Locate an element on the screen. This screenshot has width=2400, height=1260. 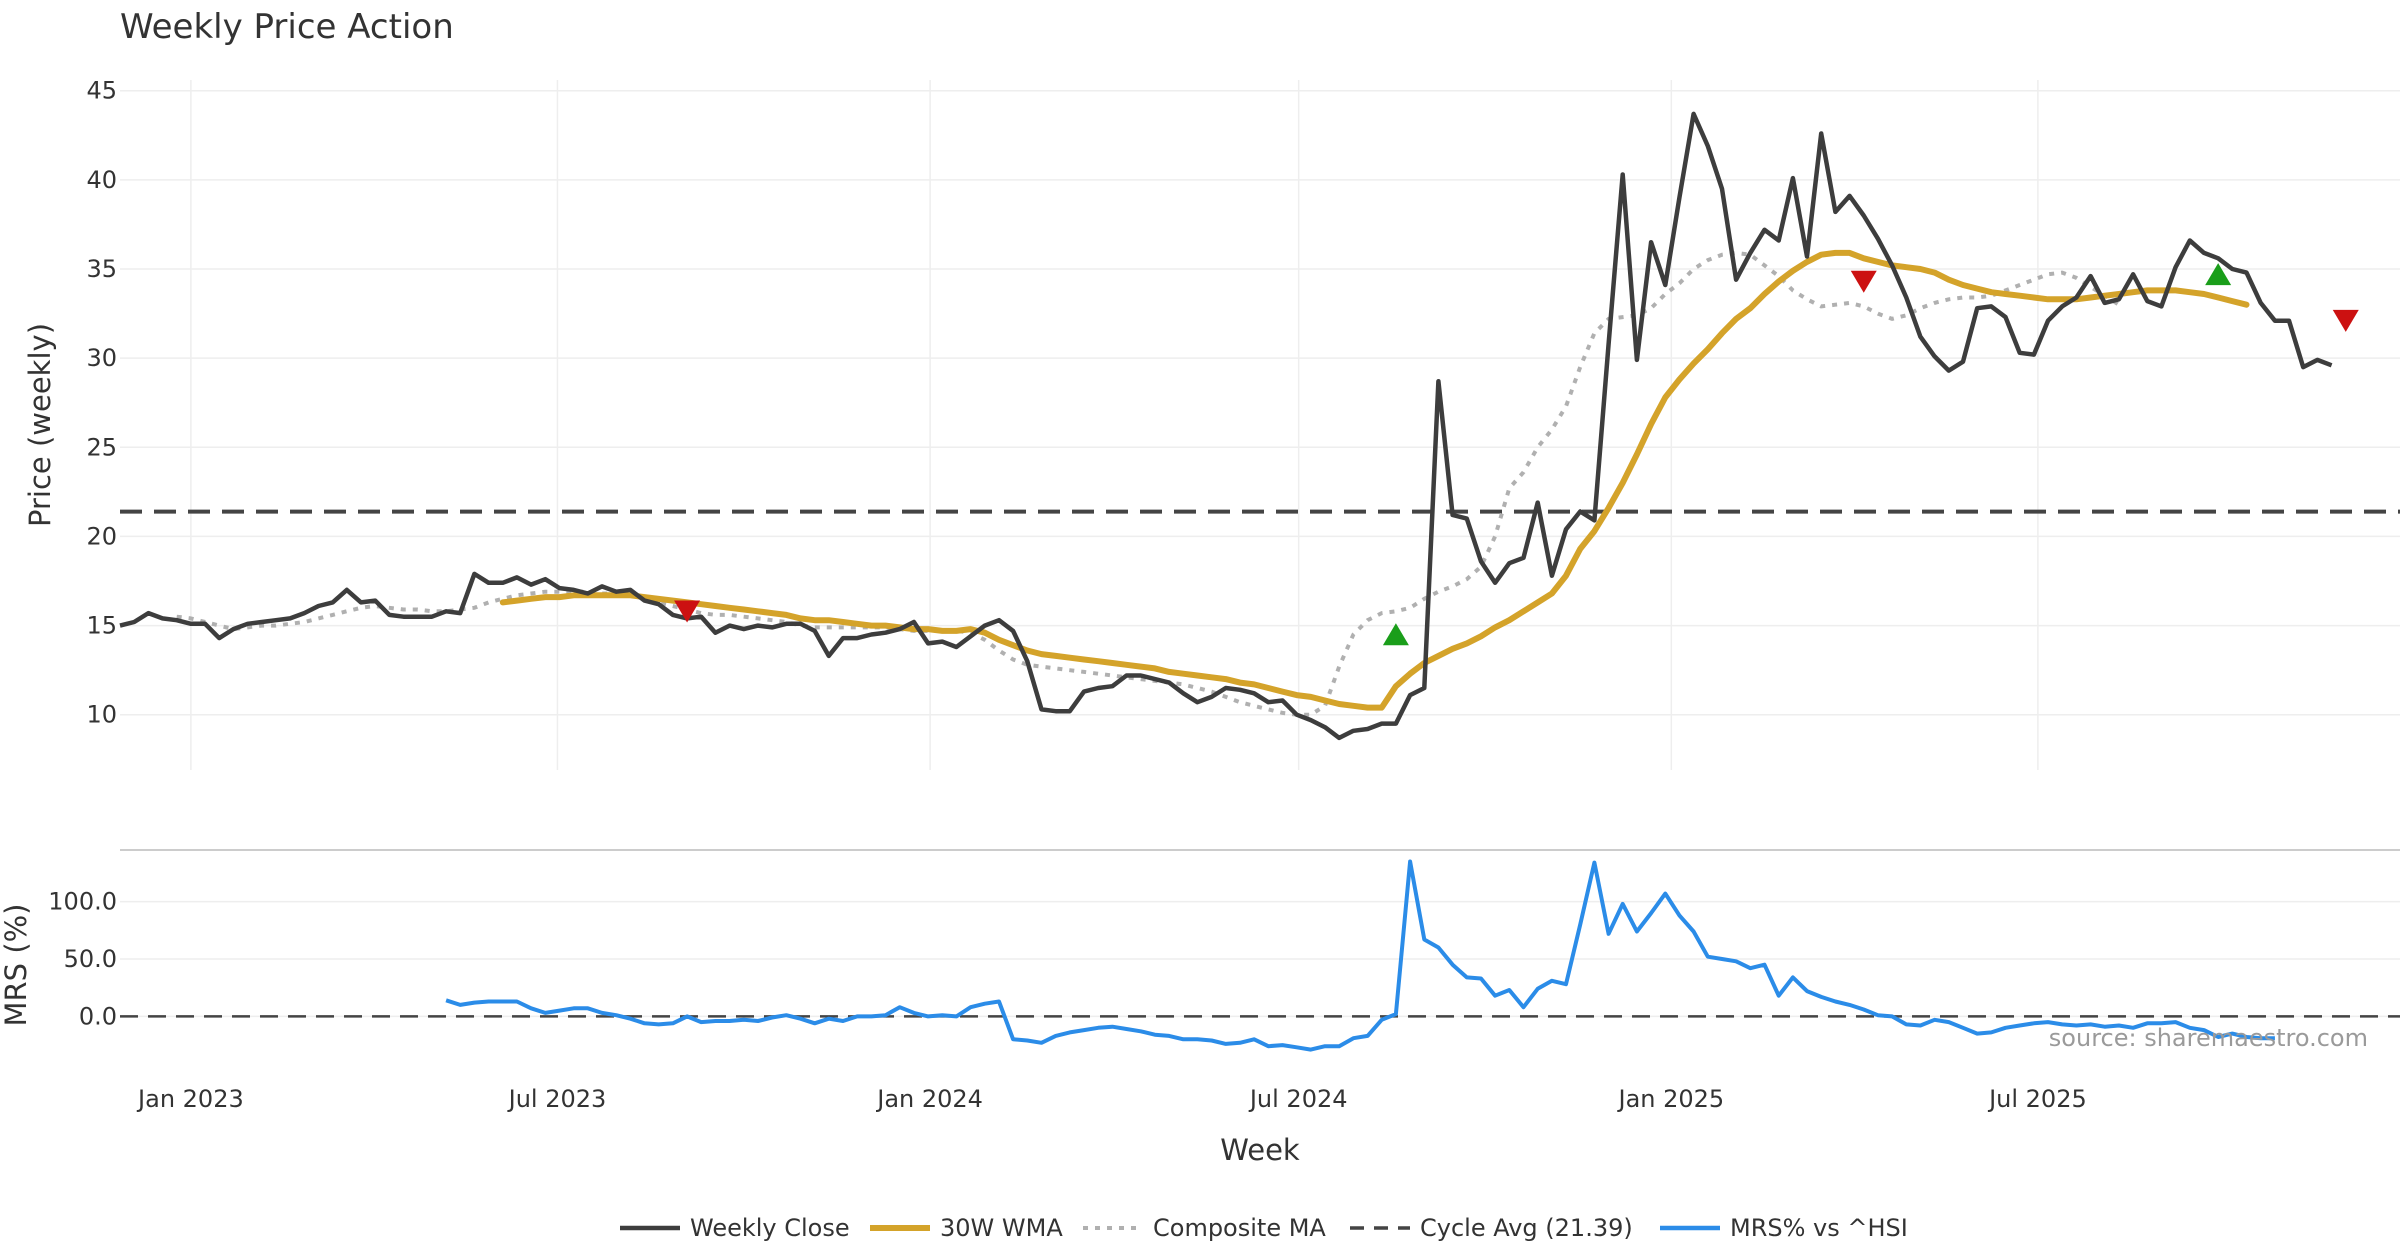
mrs-y-axis: 0.0 50.0 100.0 is located at coordinates (82, 959).